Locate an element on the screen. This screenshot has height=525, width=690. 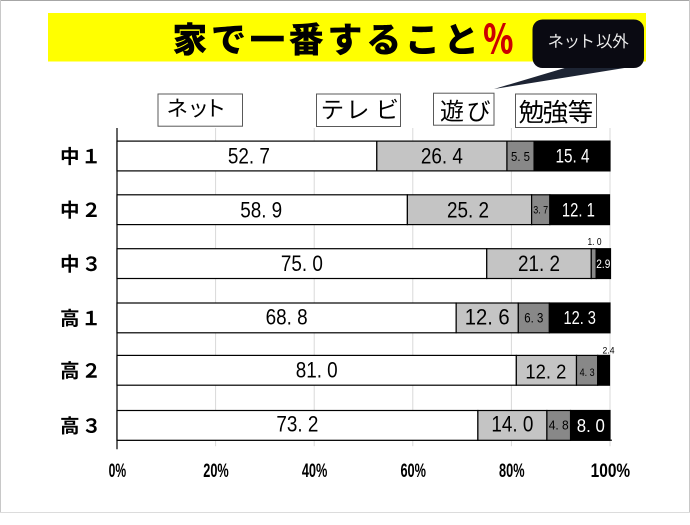
svg-text: 81. 0 is located at coordinates (317, 370).